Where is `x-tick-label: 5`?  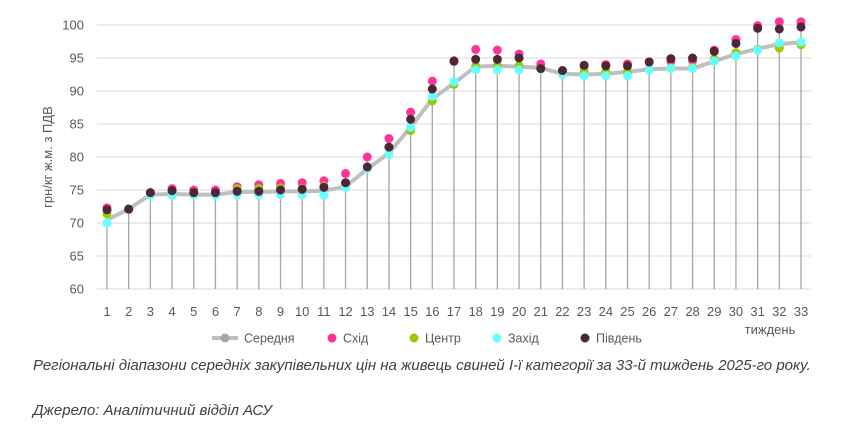 x-tick-label: 5 is located at coordinates (193, 311).